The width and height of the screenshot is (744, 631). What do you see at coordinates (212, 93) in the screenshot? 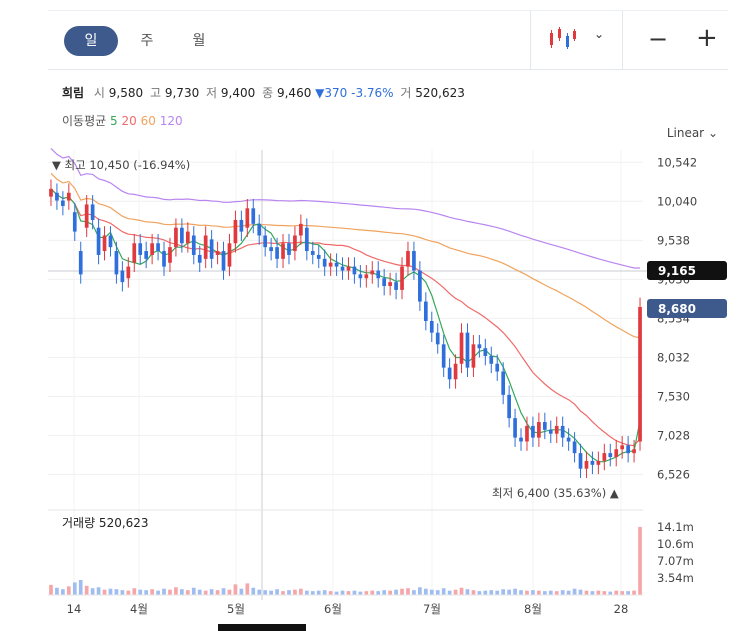
I see `low-label: 저` at bounding box center [212, 93].